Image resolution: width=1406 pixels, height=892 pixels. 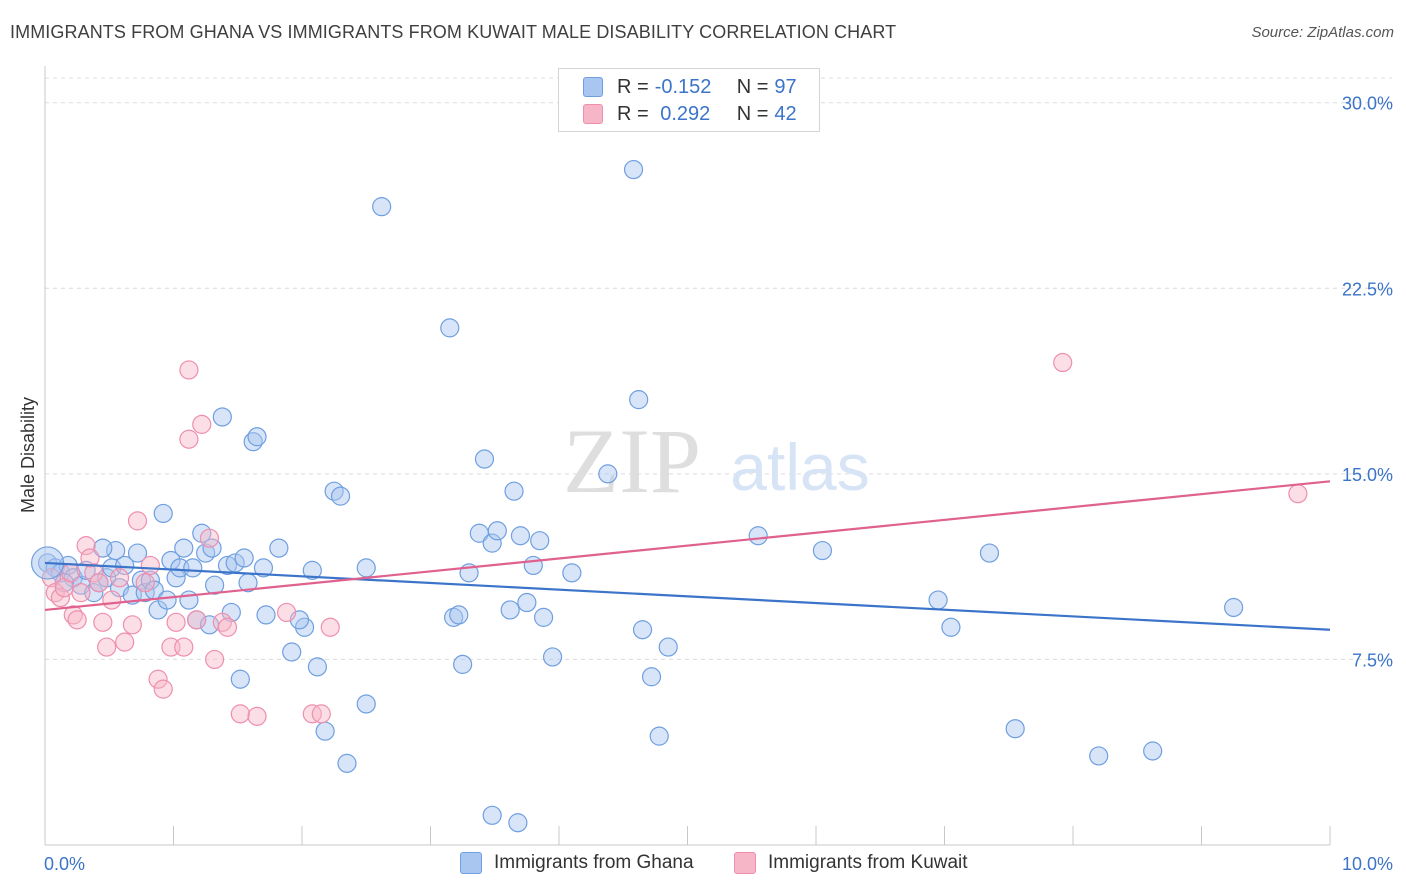 What do you see at coordinates (1367, 289) in the screenshot?
I see `y-tick-label: 22.5%` at bounding box center [1367, 289].